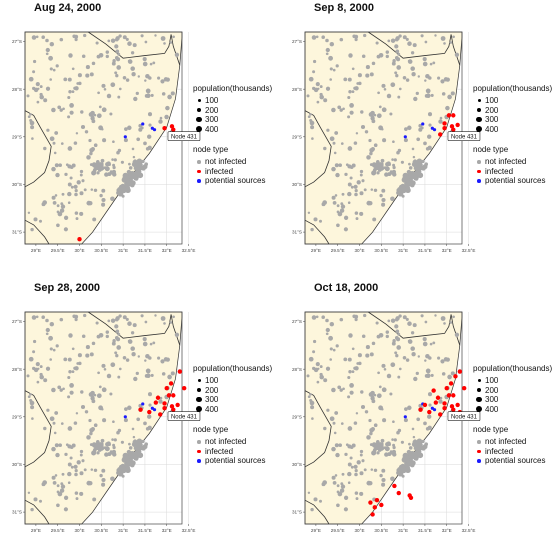 The height and width of the screenshot is (560, 560). I want to click on x-tick-label: 31.5°E, so click(425, 250).